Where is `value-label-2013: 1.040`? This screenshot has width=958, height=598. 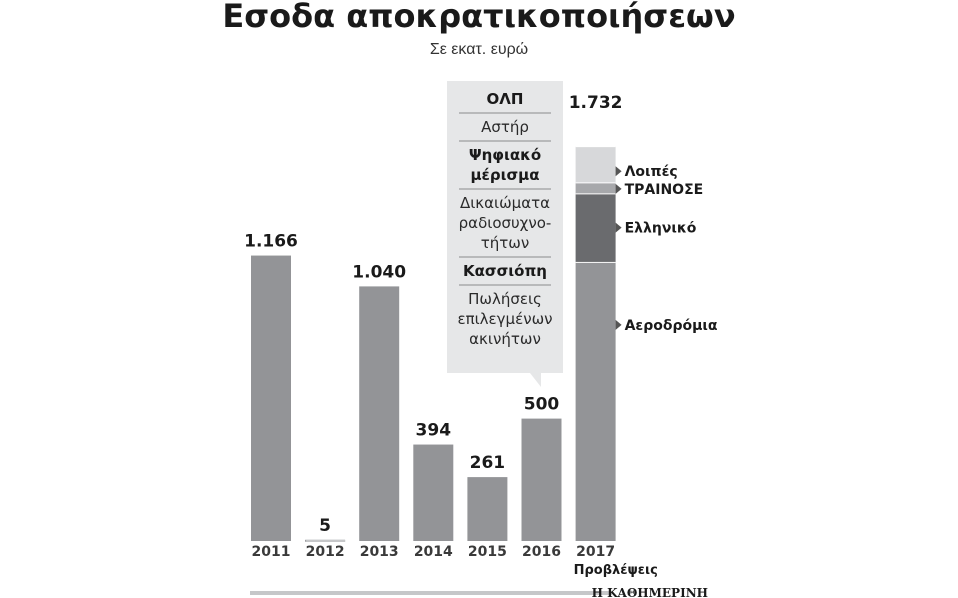
value-label-2013: 1.040 is located at coordinates (379, 272).